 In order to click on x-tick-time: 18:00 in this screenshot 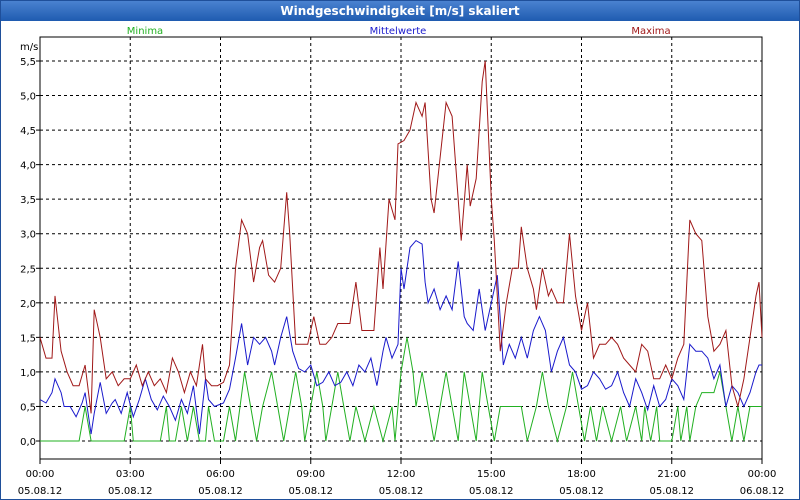, I will do `click(581, 474)`.